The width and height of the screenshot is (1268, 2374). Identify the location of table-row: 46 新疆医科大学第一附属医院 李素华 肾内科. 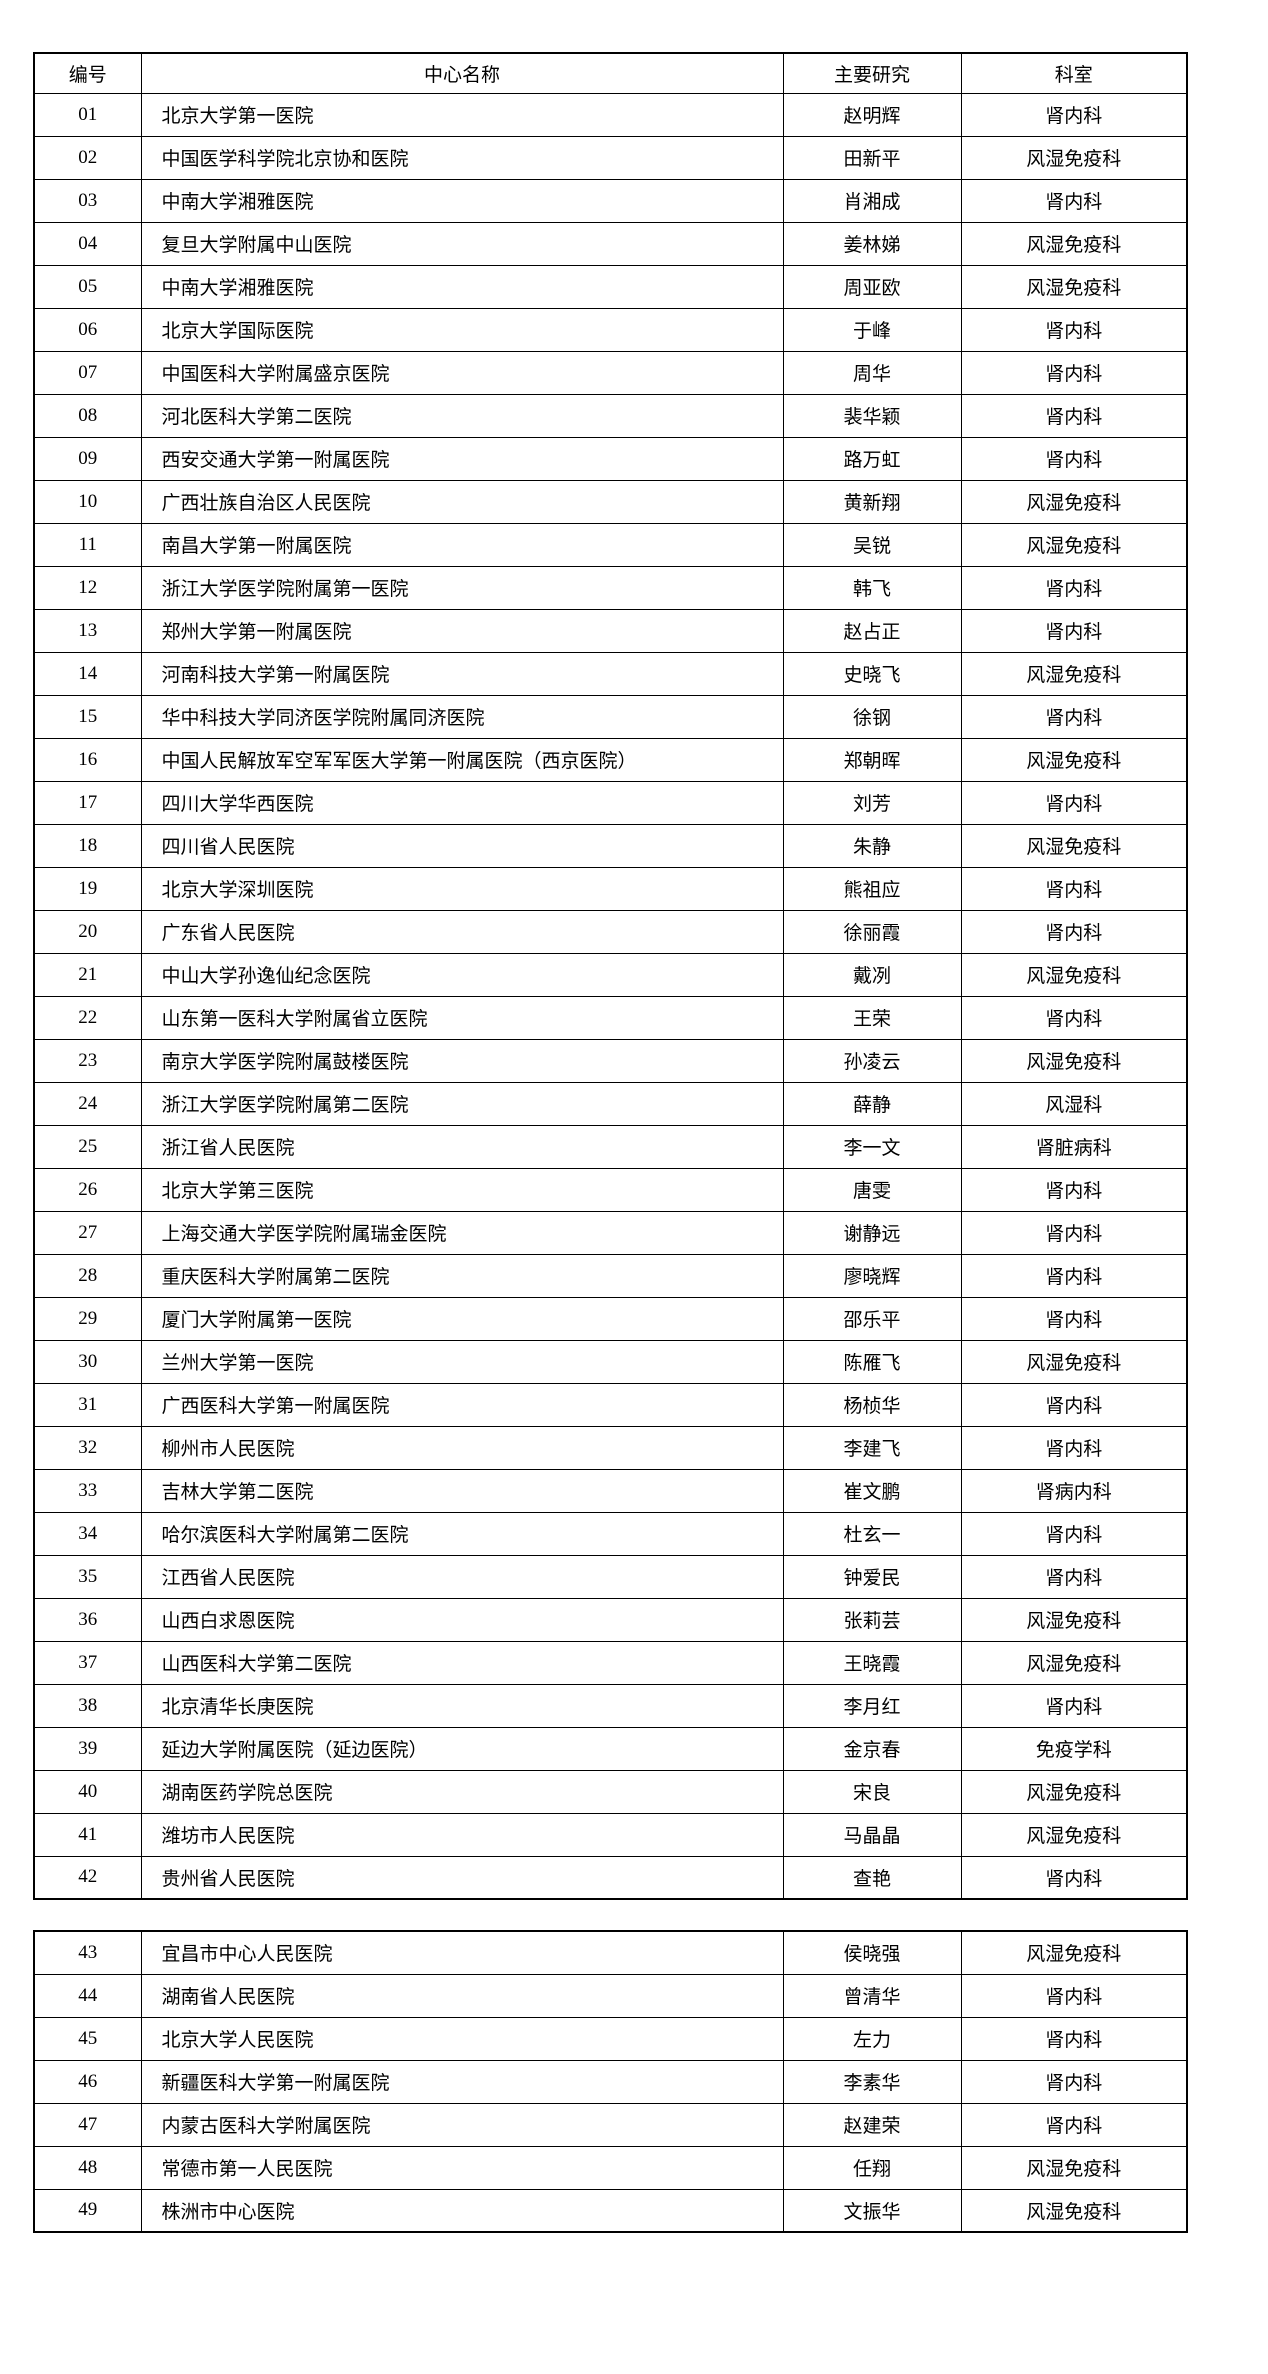
(610, 2081).